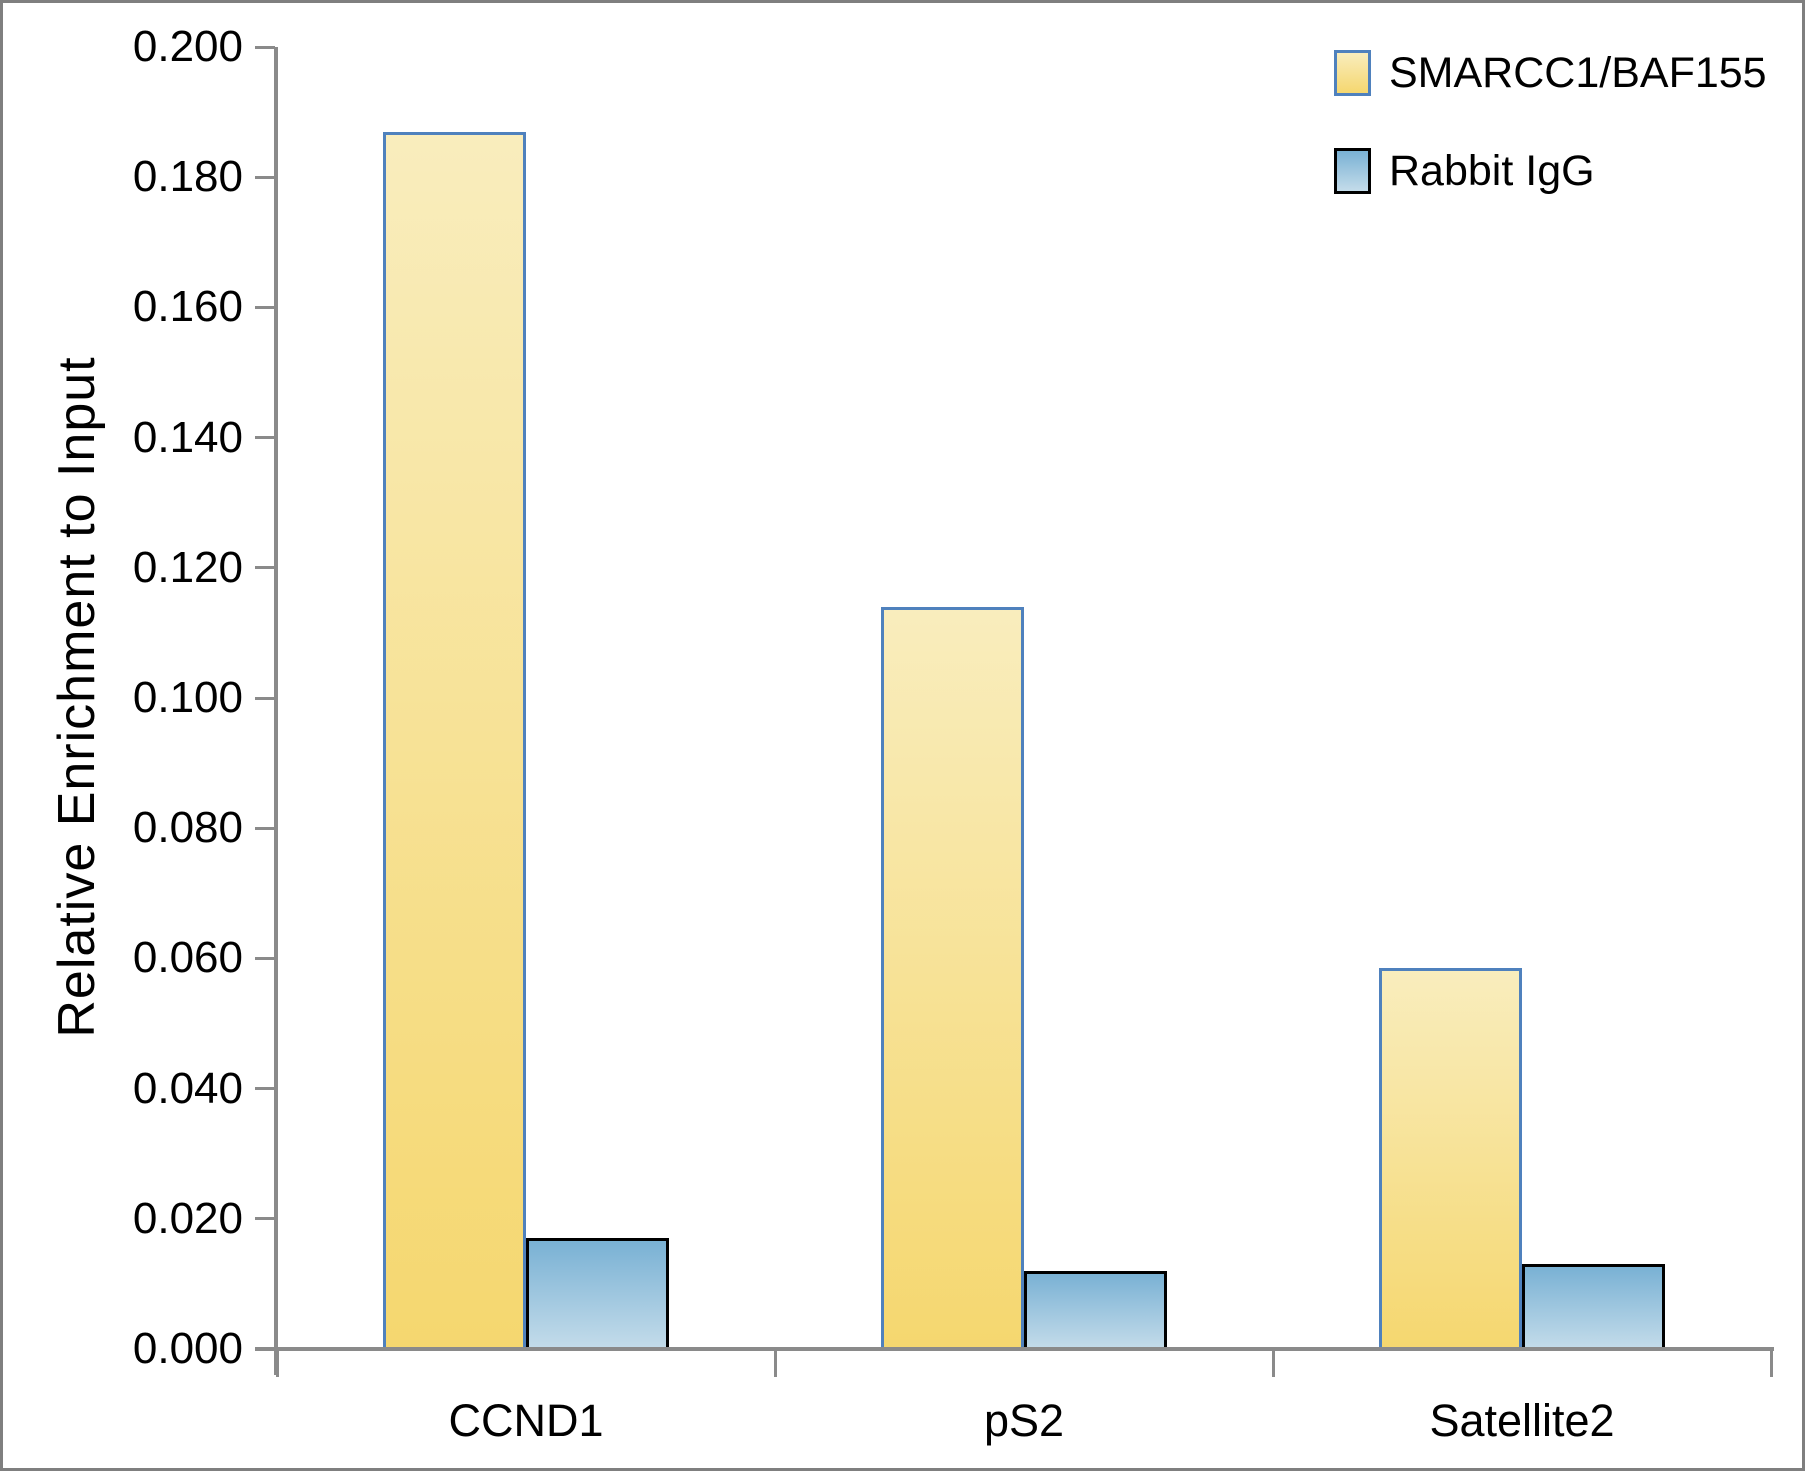 The width and height of the screenshot is (1805, 1471). What do you see at coordinates (187, 437) in the screenshot?
I see `y-tick-label: 0.140` at bounding box center [187, 437].